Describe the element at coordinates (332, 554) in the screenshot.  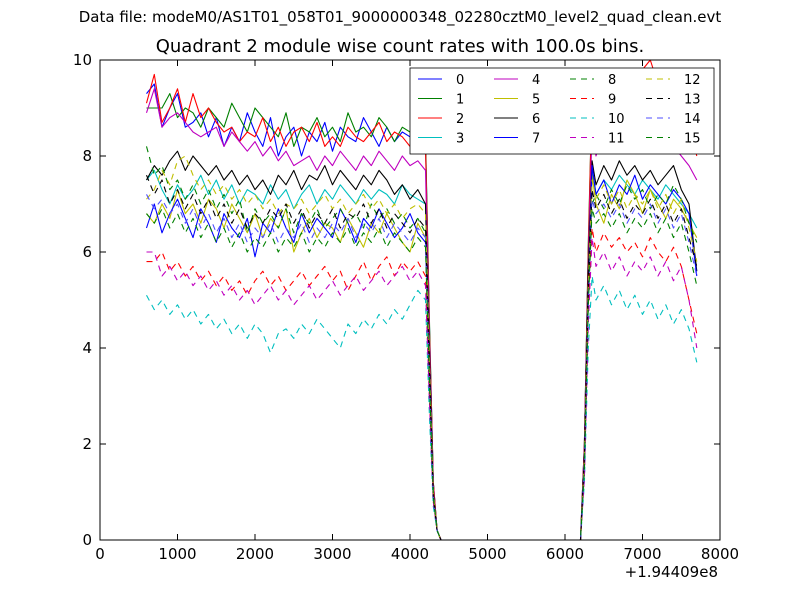
I see `x-tick-label: 3000` at that location.